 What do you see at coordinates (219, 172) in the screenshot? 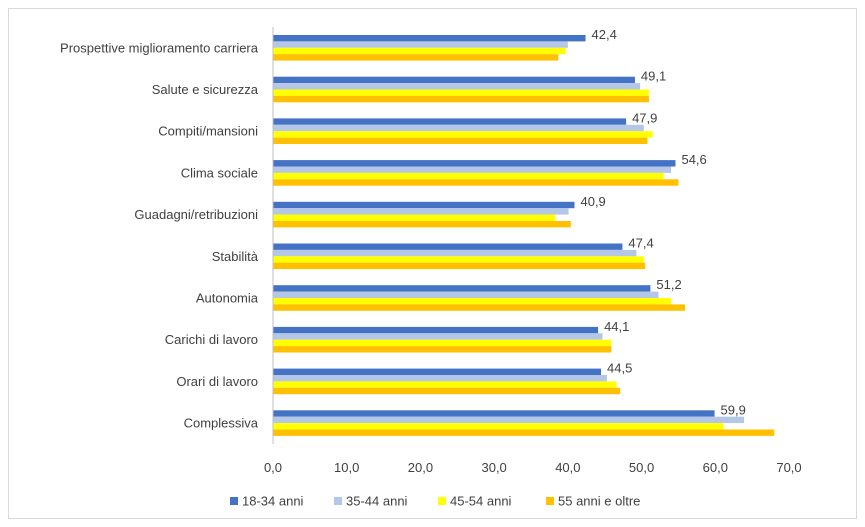
I see `category-label: Clima sociale` at bounding box center [219, 172].